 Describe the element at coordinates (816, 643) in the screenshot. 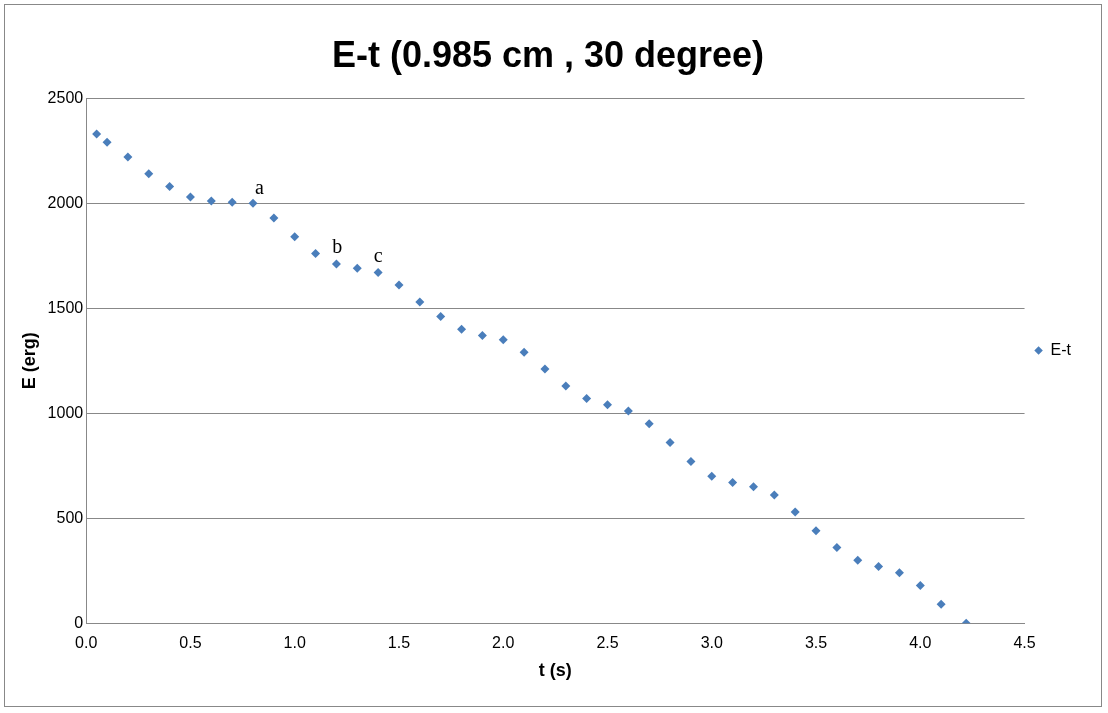

I see `x-tick-label: 3.5` at that location.